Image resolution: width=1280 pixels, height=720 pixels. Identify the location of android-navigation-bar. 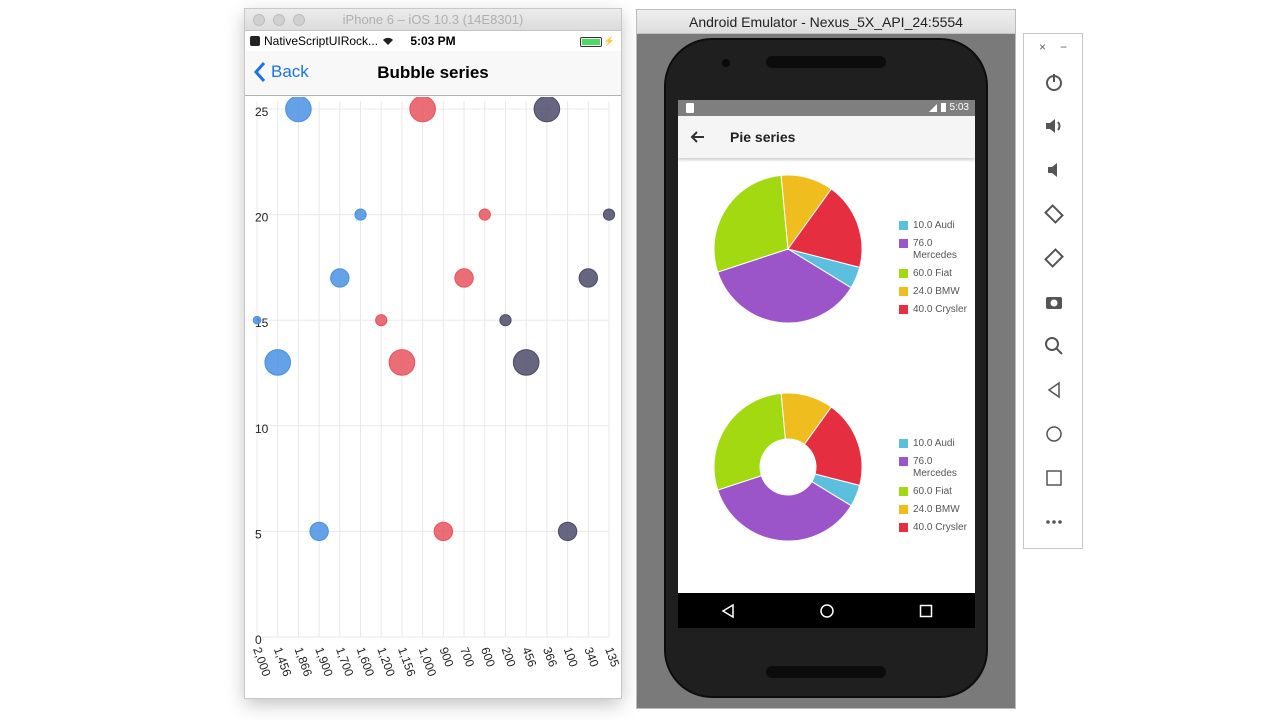
(826, 610).